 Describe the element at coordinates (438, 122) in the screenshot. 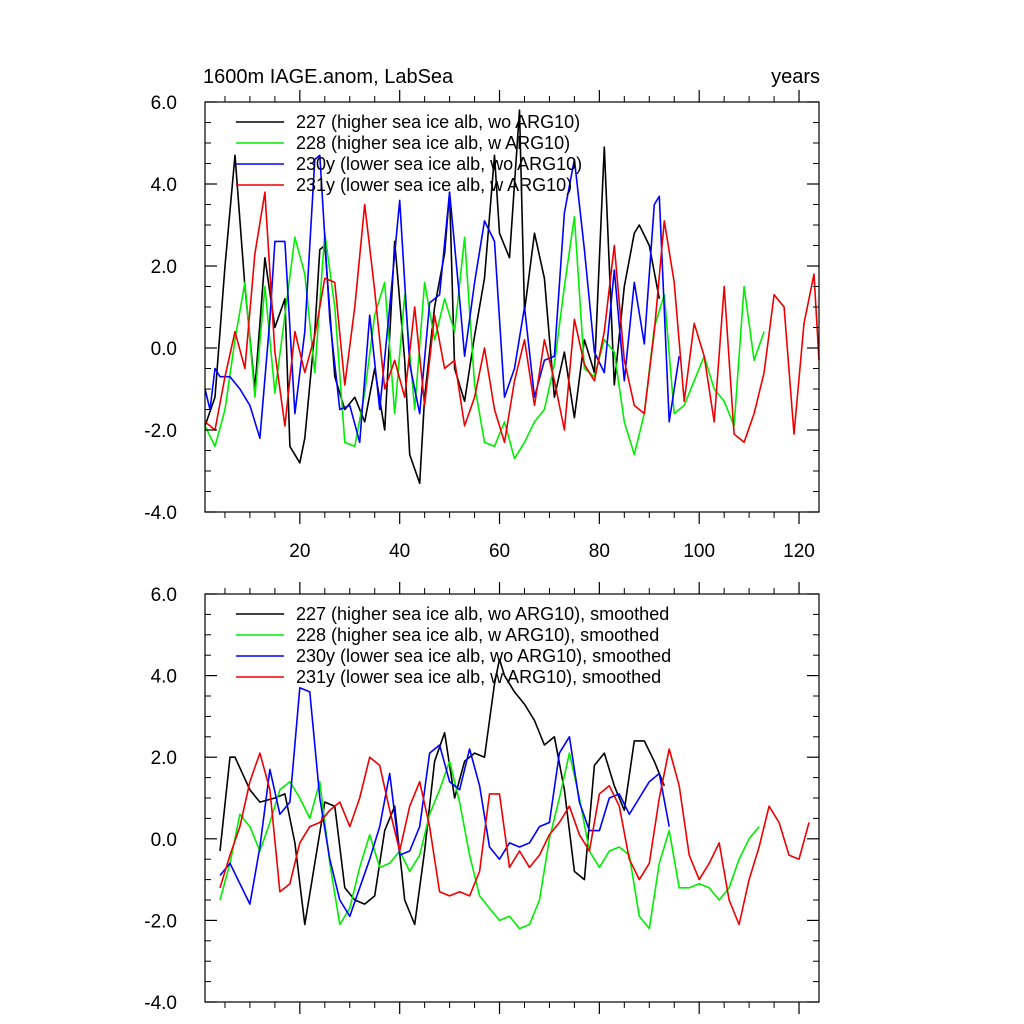

I see `legend-entry-1: 227 (higher sea ice alb, wo ARG10)` at that location.